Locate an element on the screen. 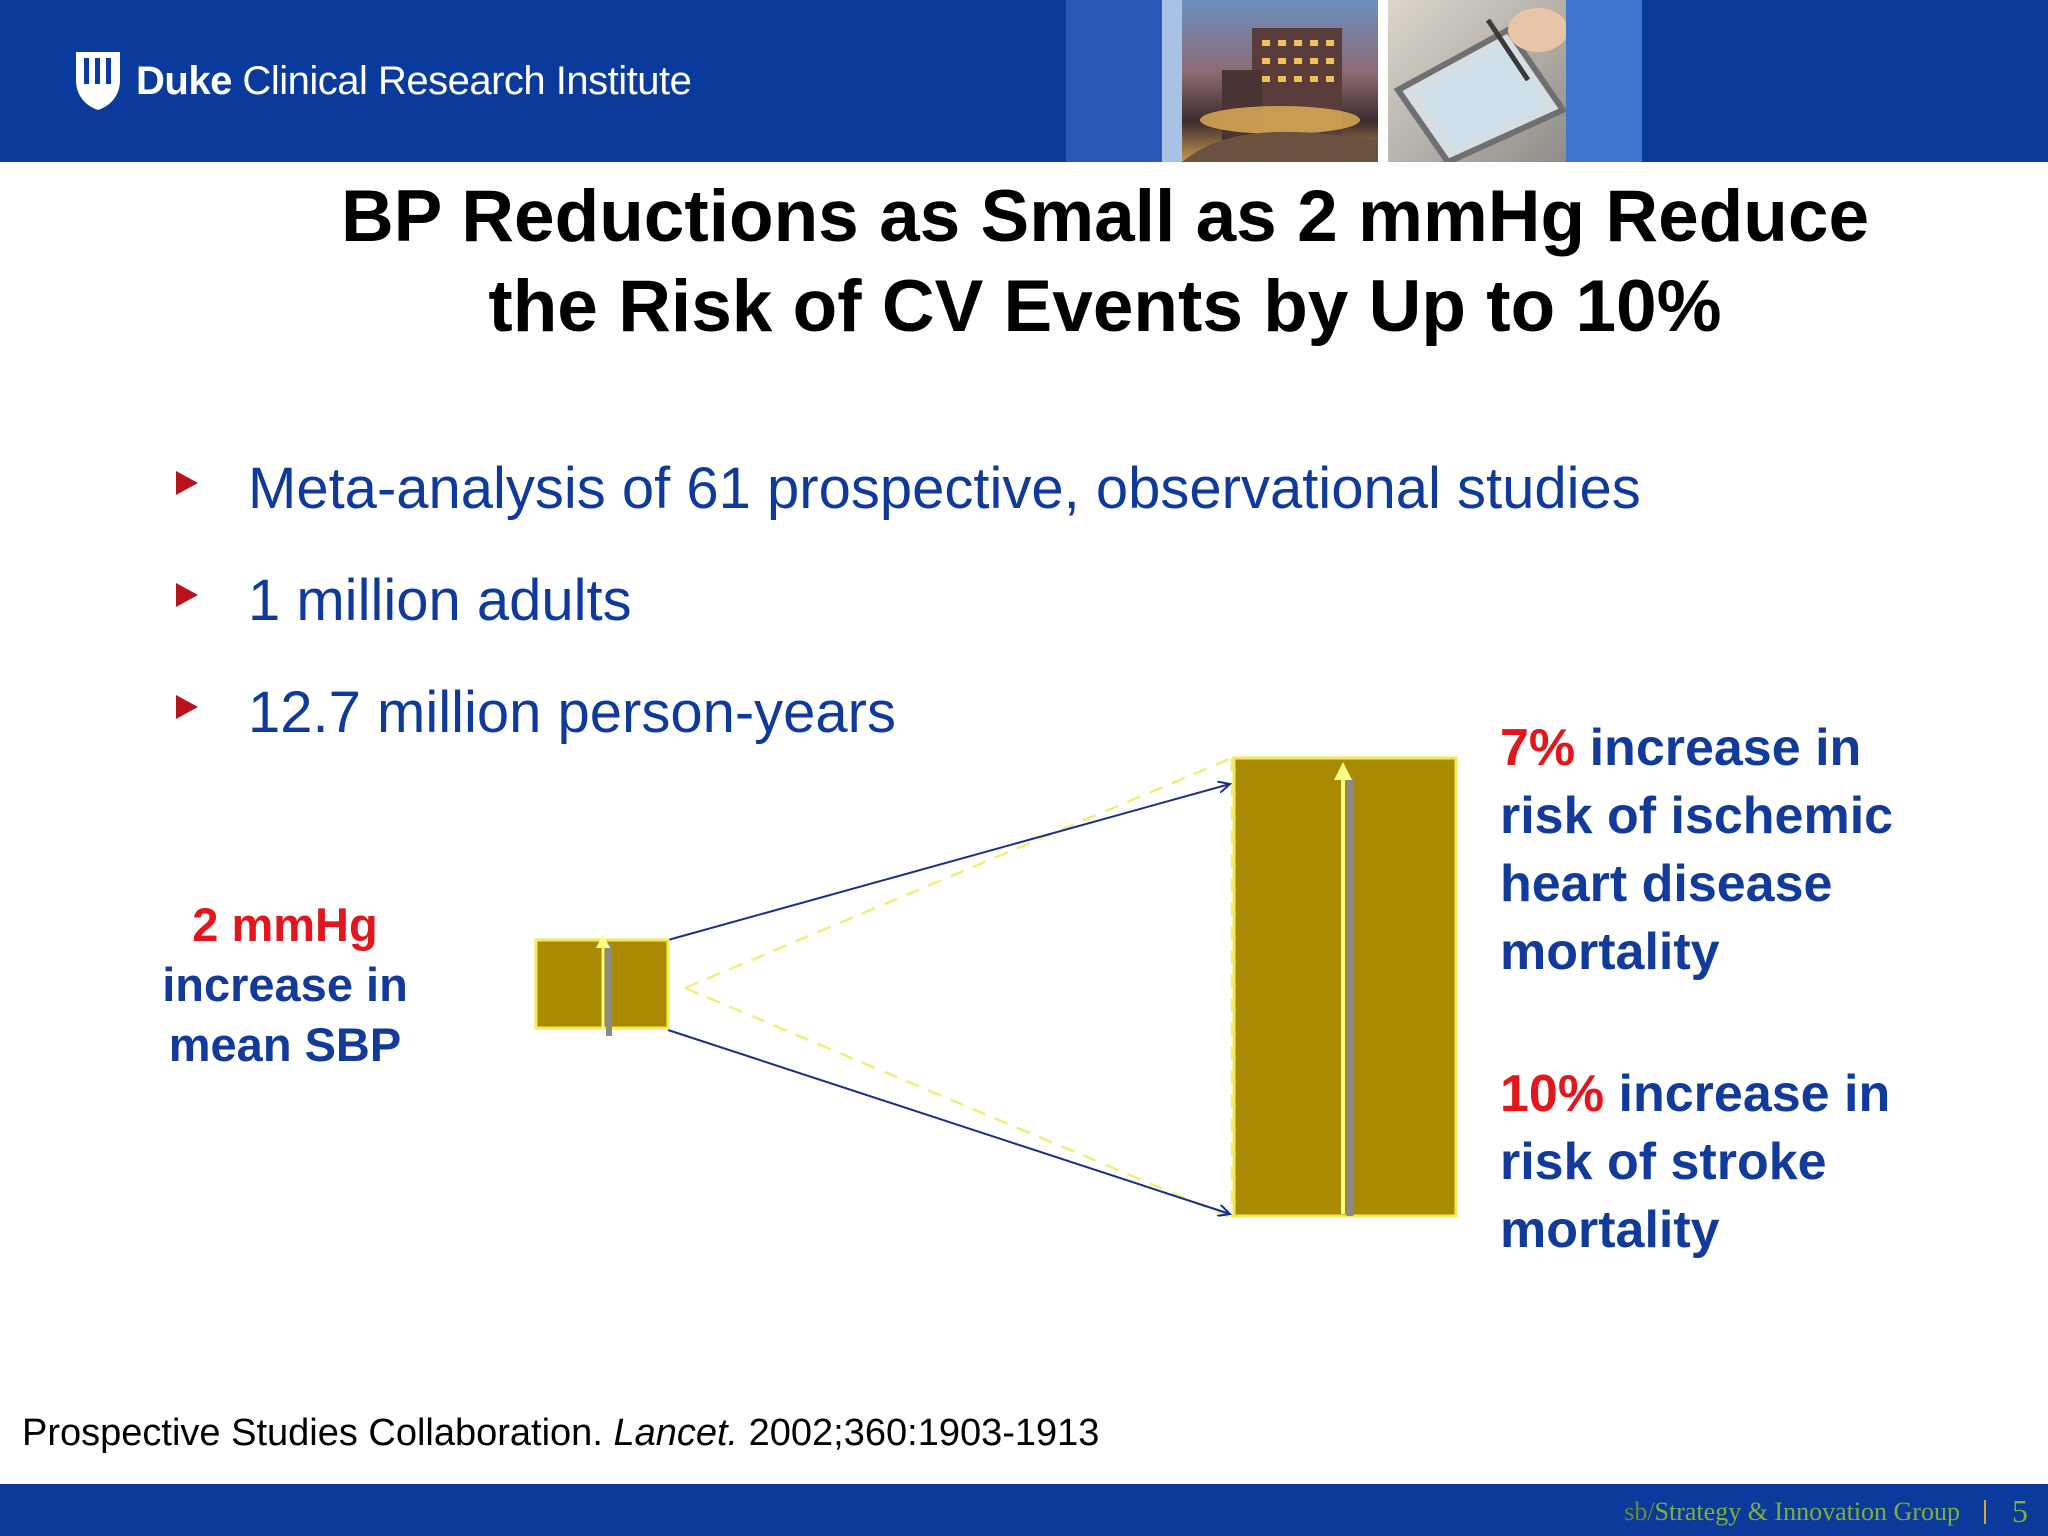 The height and width of the screenshot is (1536, 2048). projection-dashed-line-bottom is located at coordinates (958, 1103).